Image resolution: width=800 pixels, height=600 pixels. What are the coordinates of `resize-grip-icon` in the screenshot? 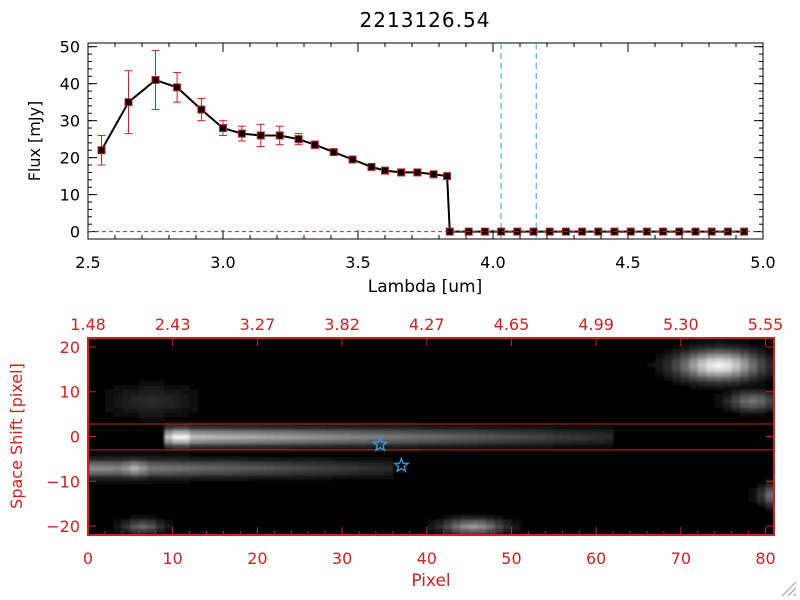 It's located at (789, 589).